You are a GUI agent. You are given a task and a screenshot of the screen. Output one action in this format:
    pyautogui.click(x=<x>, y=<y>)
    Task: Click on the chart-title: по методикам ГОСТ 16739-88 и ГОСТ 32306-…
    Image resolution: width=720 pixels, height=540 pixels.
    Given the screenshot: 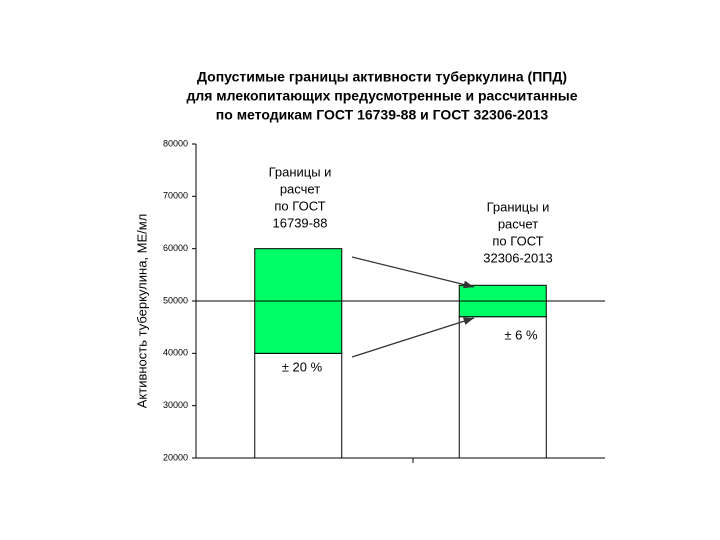 What is the action you would take?
    pyautogui.click(x=382, y=115)
    